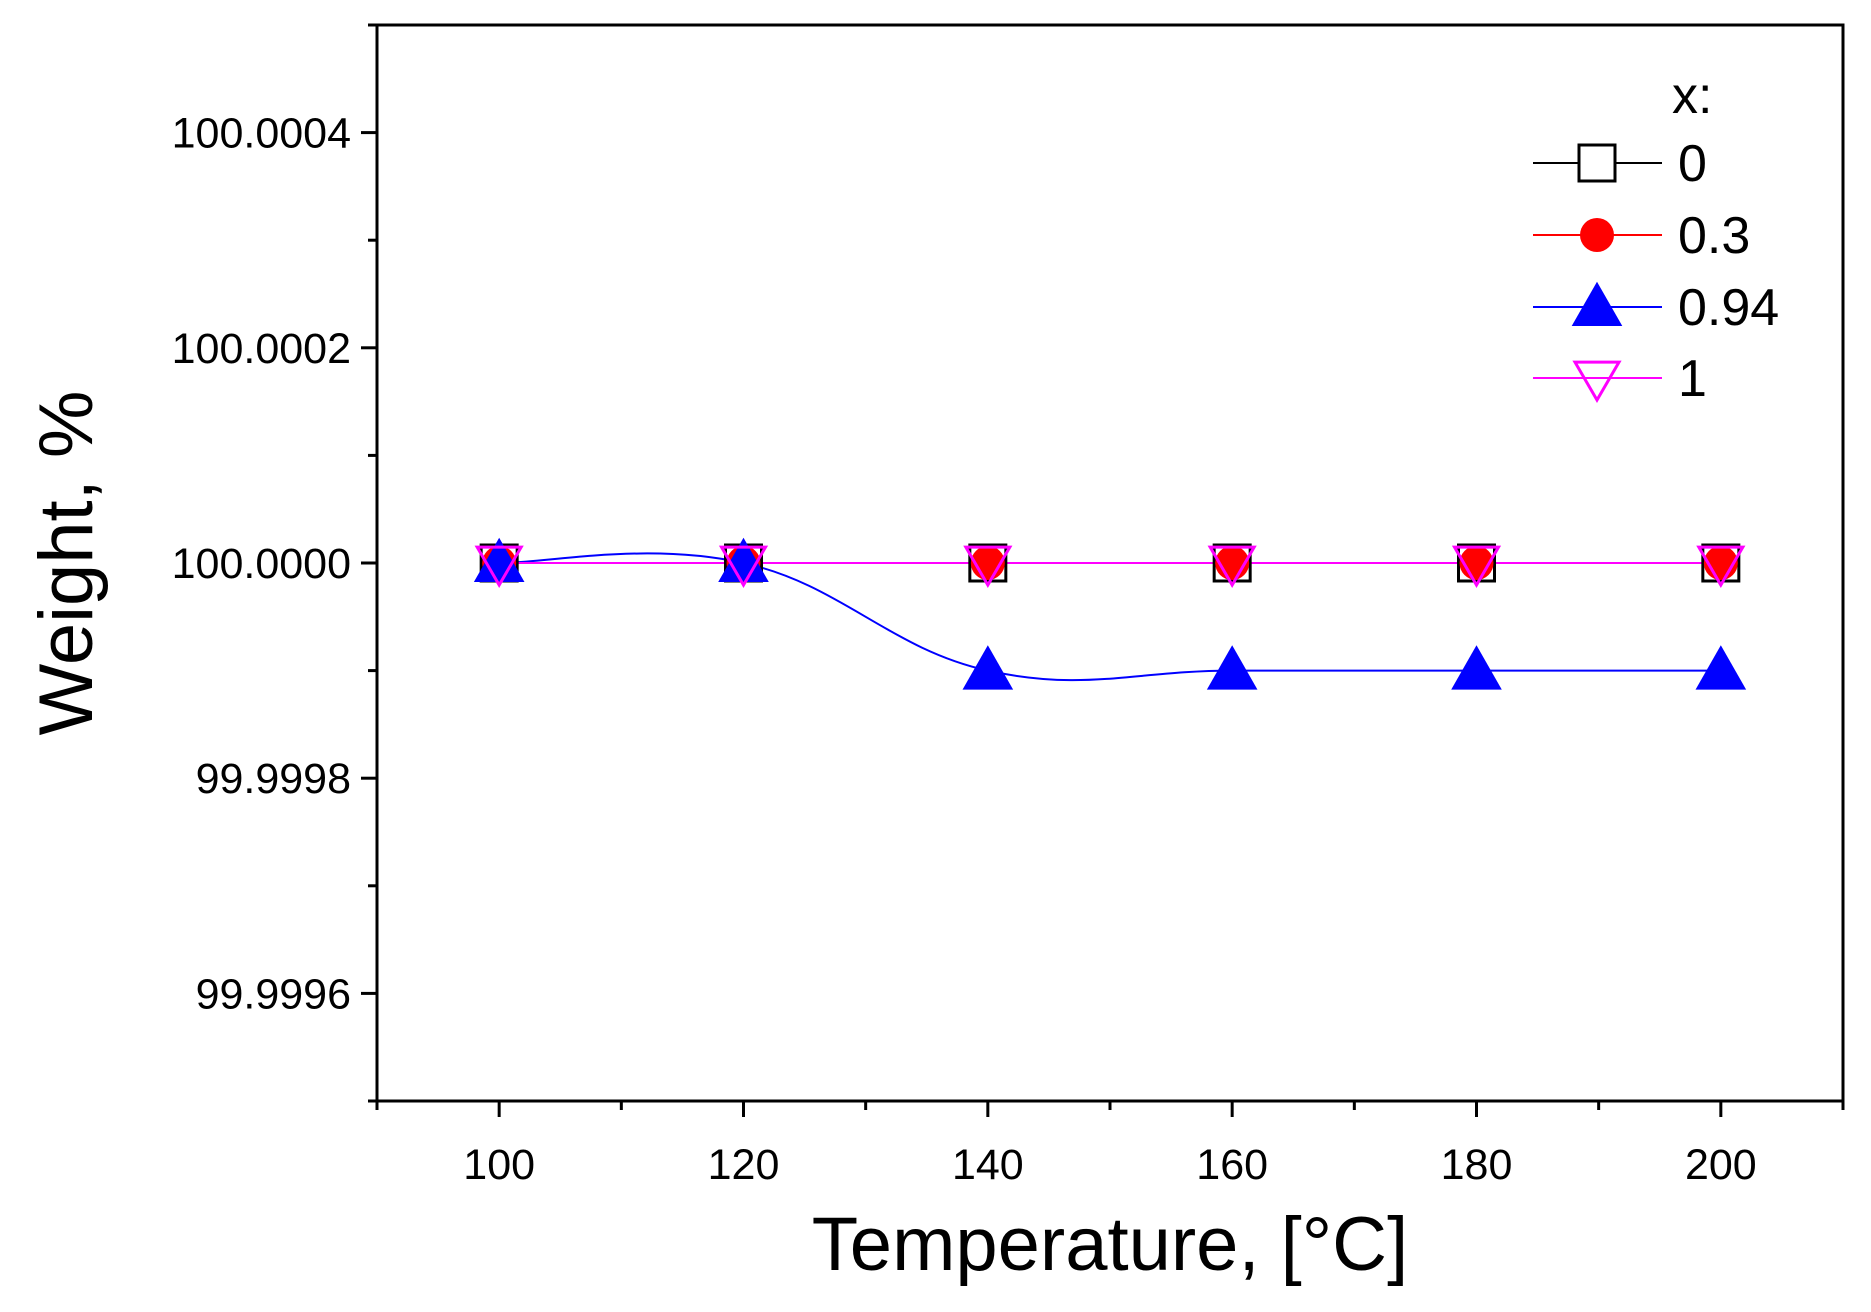 The image size is (1871, 1312). What do you see at coordinates (1692, 96) in the screenshot?
I see `legend-title: x:` at bounding box center [1692, 96].